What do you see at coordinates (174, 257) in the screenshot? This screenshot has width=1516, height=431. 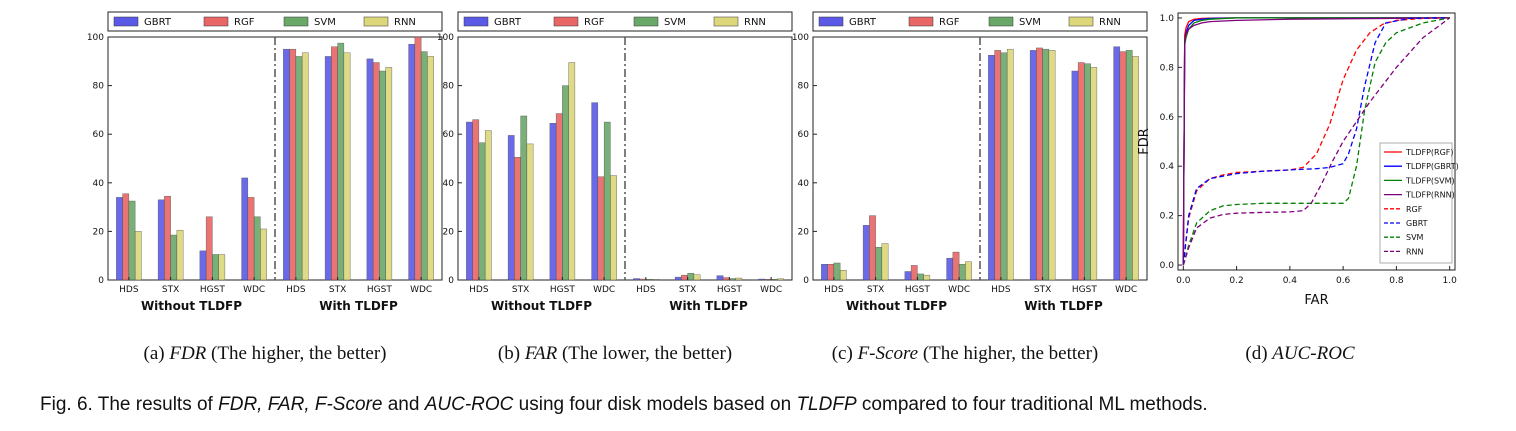 I see `fdr-bar-svm` at bounding box center [174, 257].